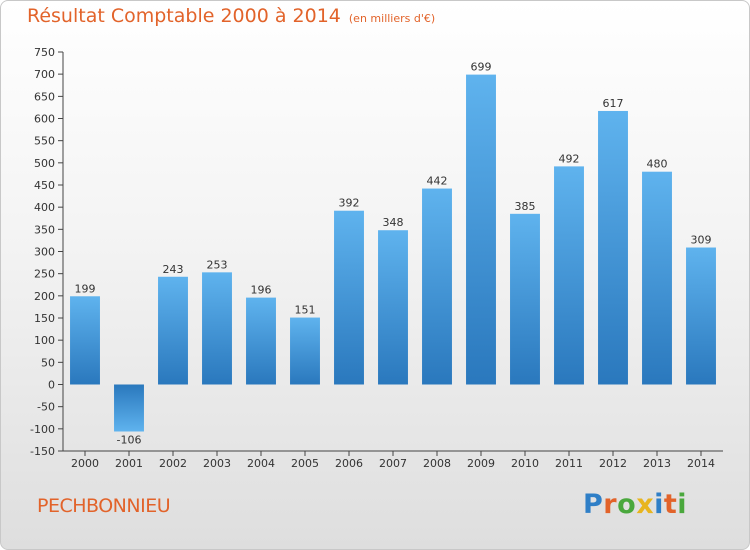 This screenshot has height=550, width=750. What do you see at coordinates (44, 163) in the screenshot?
I see `y-tick-label: 500` at bounding box center [44, 163].